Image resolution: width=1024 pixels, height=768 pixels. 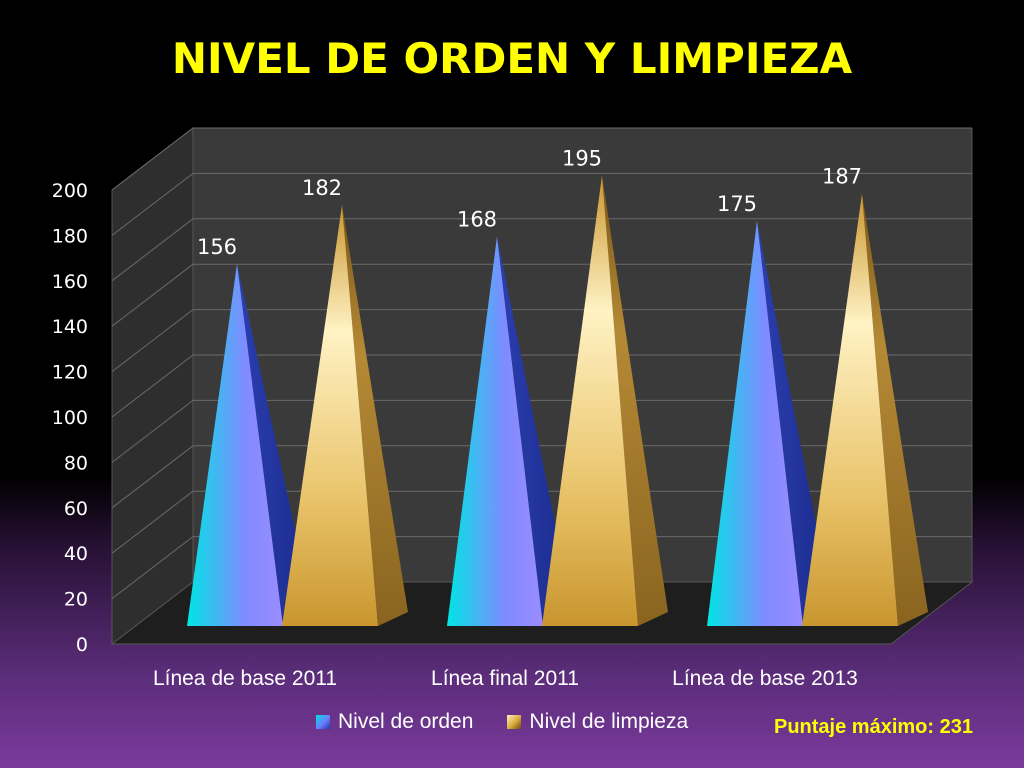 I want to click on legend-item-orden: Nivel de orden, so click(x=394, y=722).